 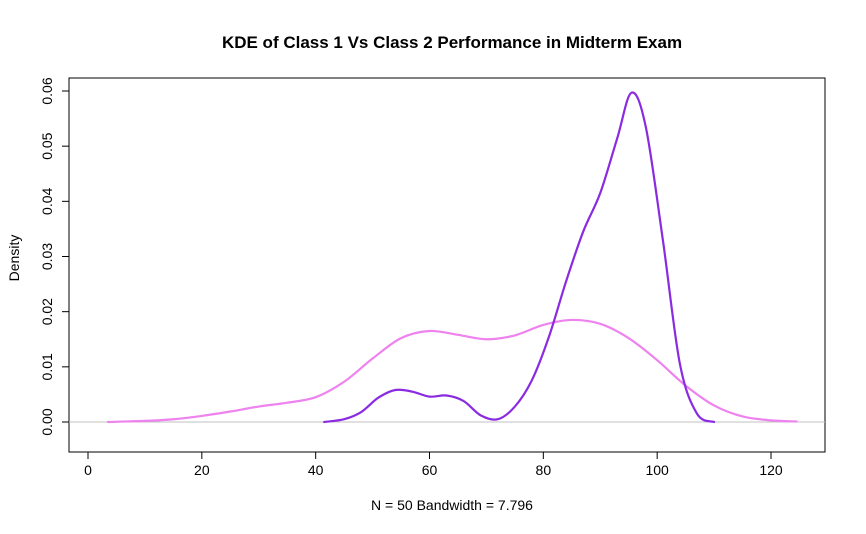 I want to click on y-tick-label: 0.04, so click(x=47, y=200).